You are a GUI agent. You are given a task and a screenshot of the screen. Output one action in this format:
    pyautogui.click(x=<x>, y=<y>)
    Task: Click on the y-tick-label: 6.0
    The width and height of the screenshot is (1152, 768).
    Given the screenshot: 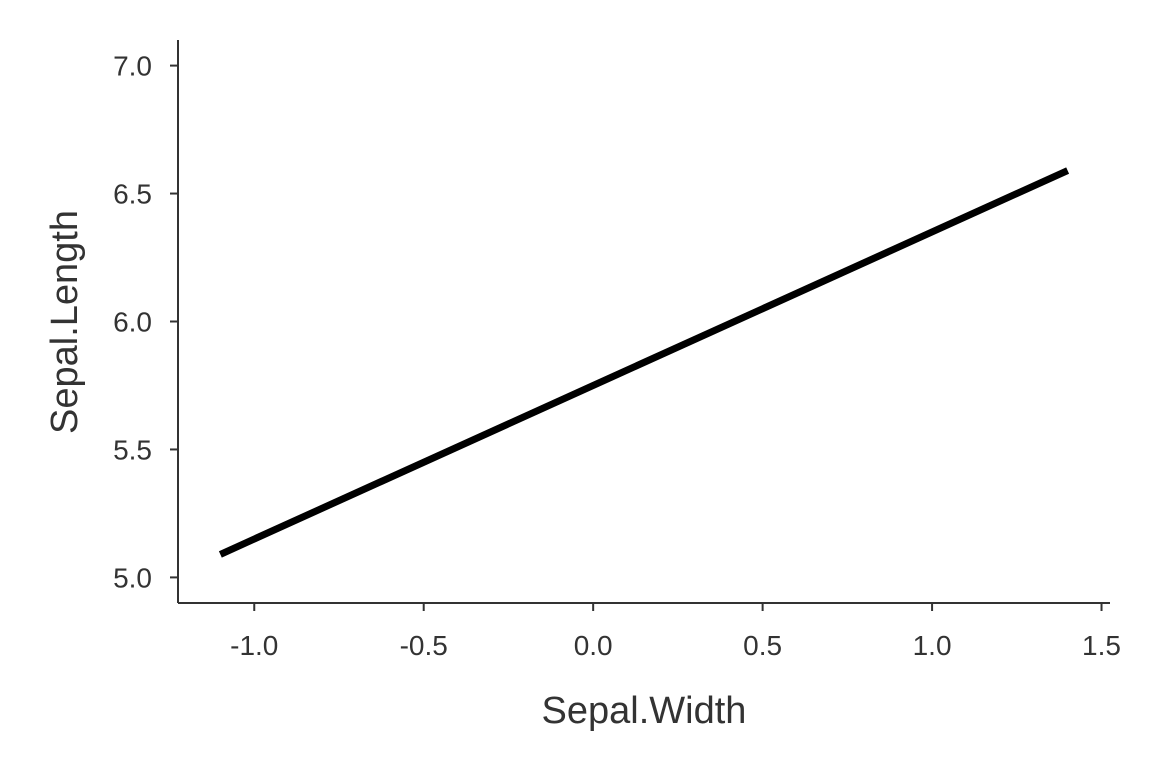 What is the action you would take?
    pyautogui.click(x=132, y=322)
    